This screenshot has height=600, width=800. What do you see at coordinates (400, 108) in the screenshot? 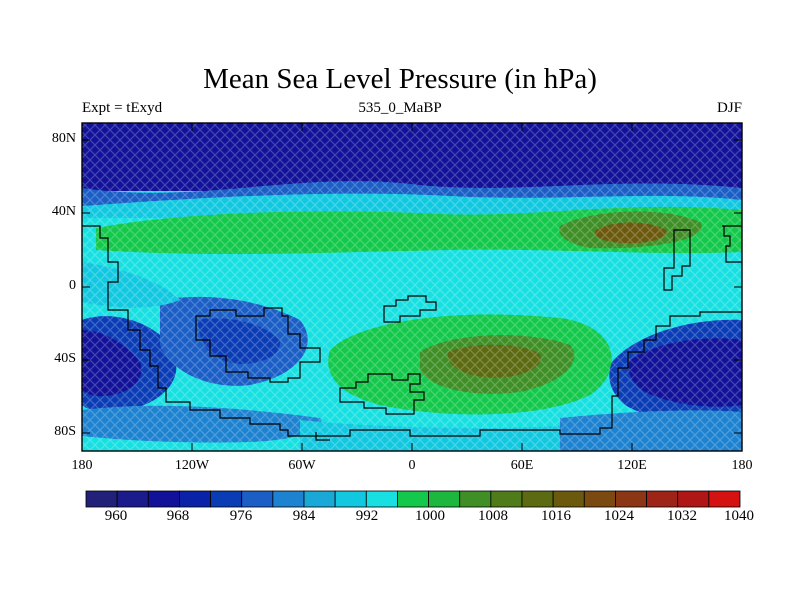
I see `time-label: 535_0_MaBP` at bounding box center [400, 108].